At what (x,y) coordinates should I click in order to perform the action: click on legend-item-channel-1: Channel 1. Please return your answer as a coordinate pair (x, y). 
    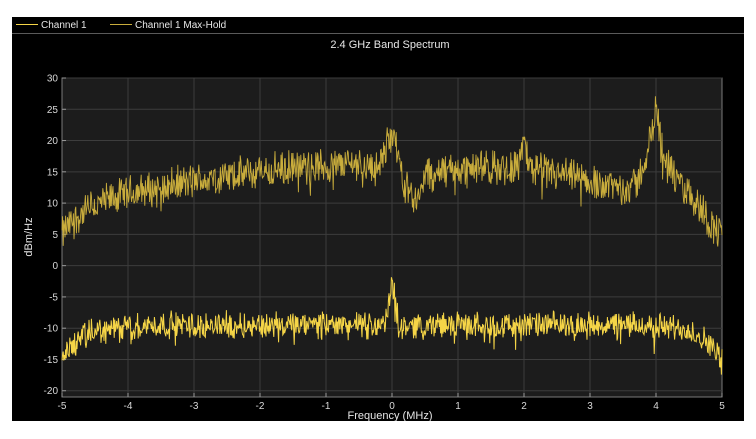
    Looking at the image, I should click on (51, 25).